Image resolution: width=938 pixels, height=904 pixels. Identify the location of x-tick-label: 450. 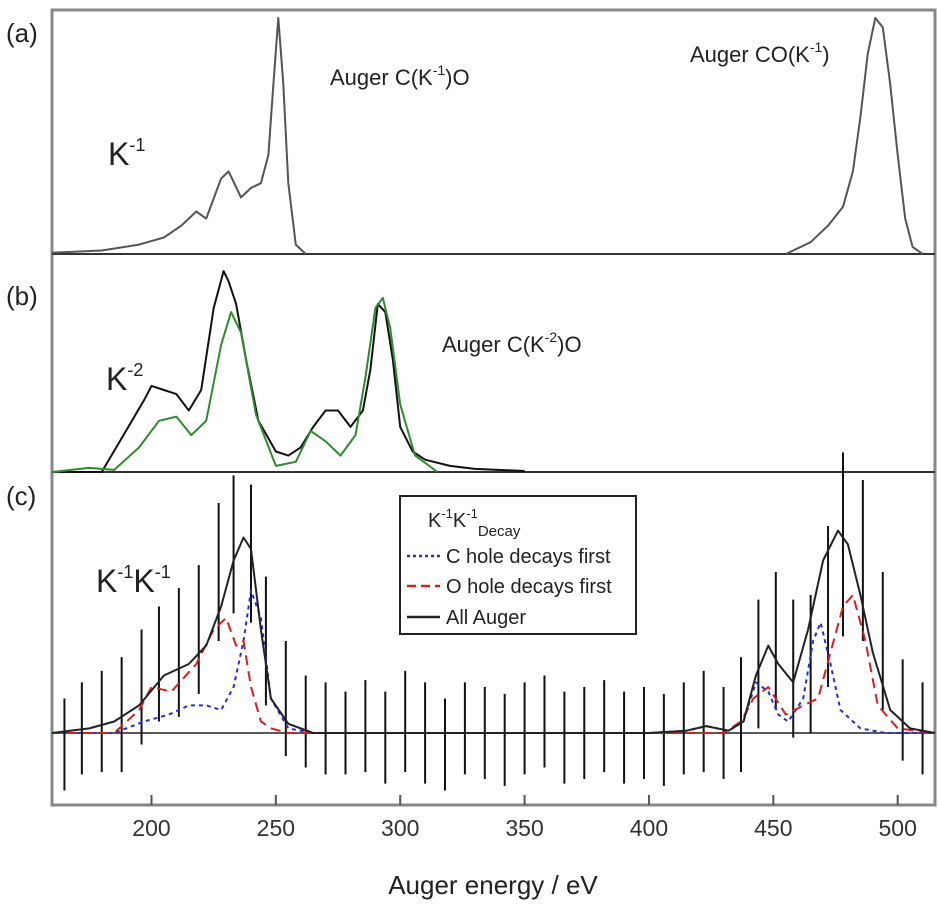
(773, 828).